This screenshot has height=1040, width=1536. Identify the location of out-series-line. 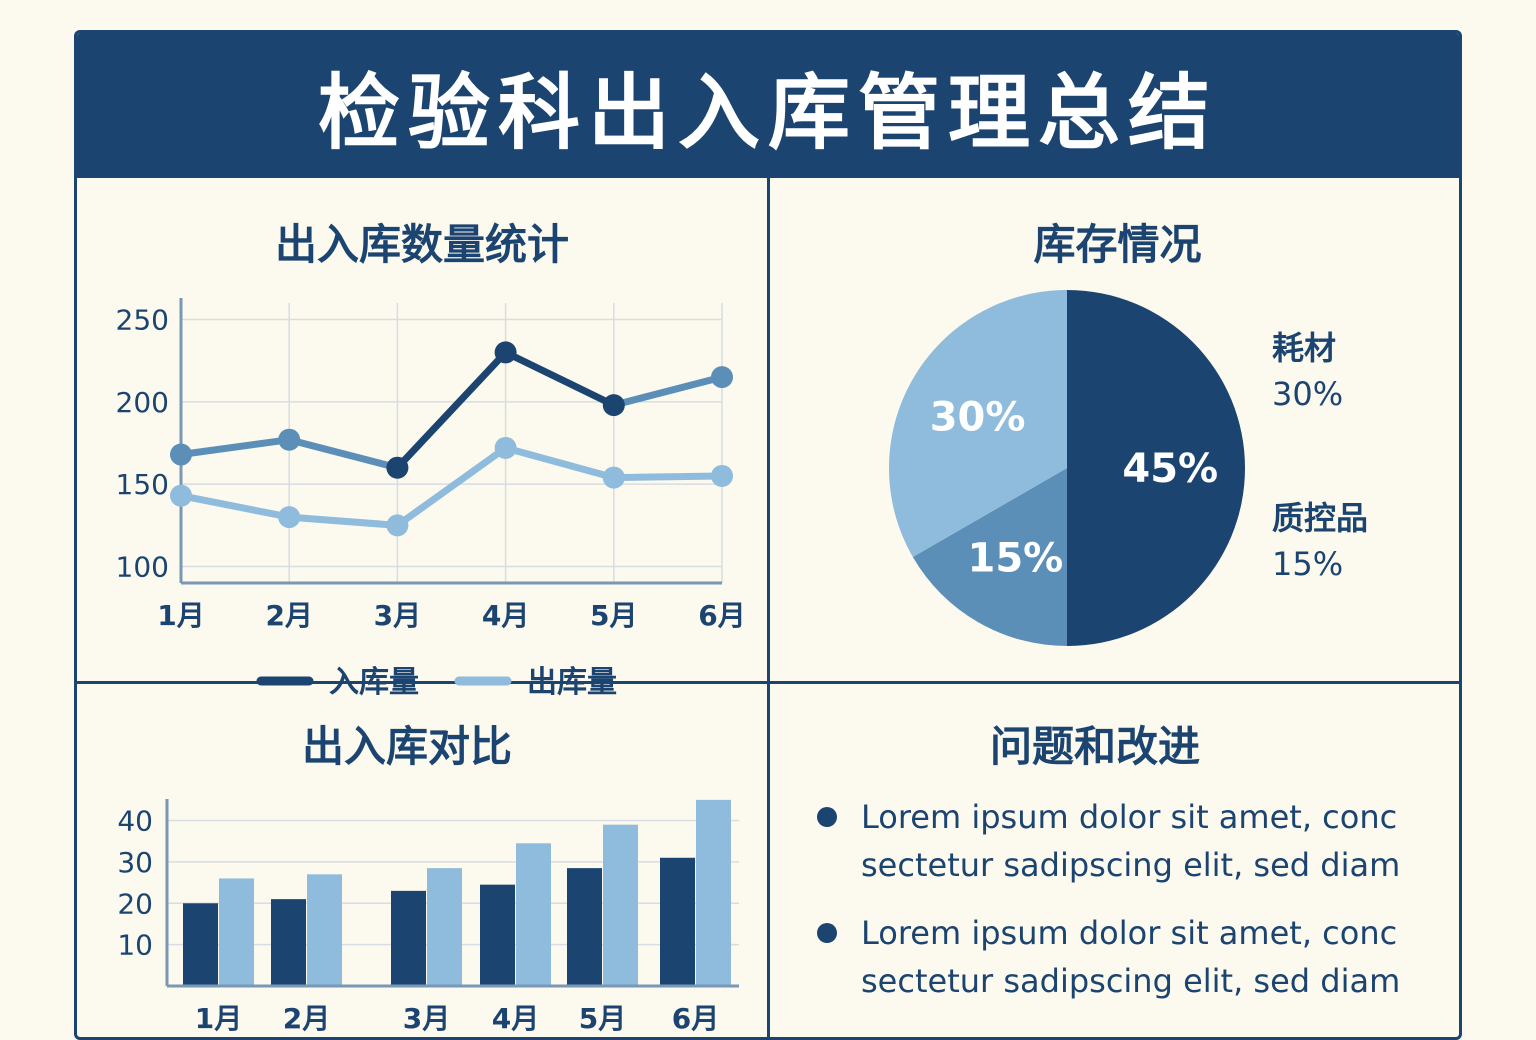
(451, 486).